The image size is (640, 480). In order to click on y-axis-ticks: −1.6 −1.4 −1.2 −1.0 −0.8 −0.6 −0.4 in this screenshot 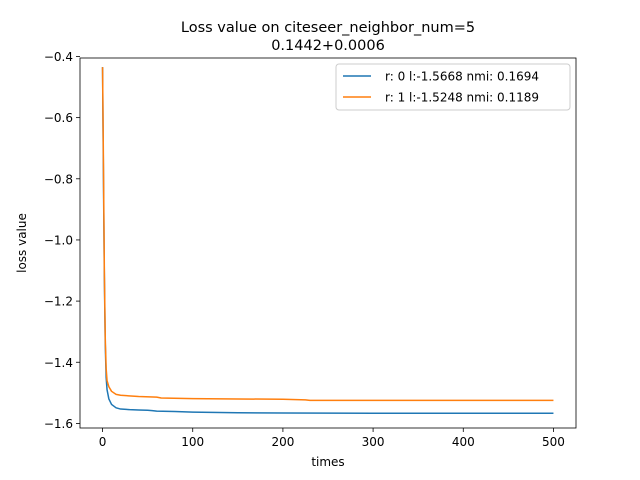, I will do `click(62, 240)`.